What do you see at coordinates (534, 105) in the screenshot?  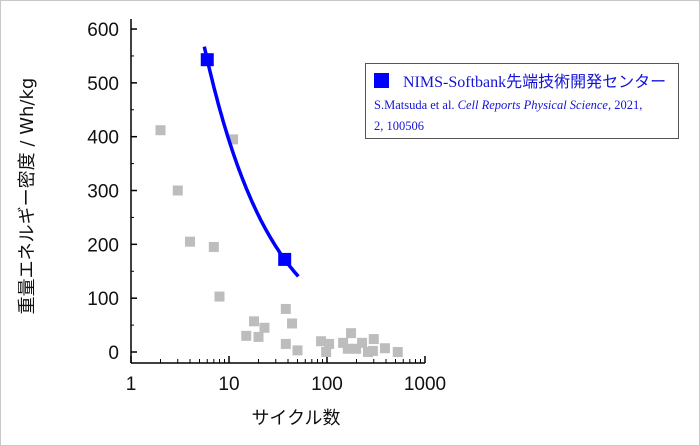 I see `citation-journal: Cell Reports Physical Science,` at bounding box center [534, 105].